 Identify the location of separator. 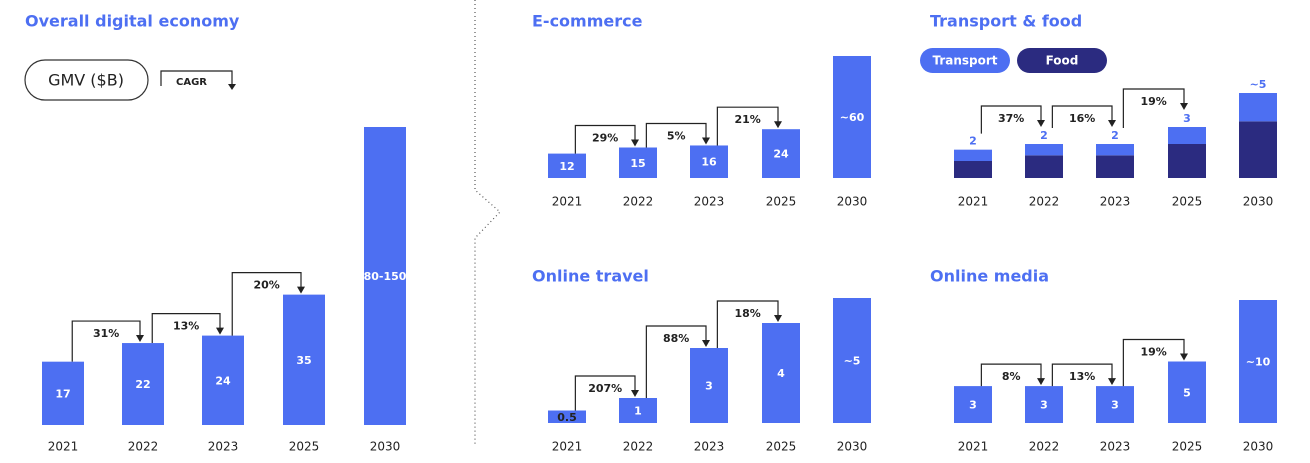
(487, 222).